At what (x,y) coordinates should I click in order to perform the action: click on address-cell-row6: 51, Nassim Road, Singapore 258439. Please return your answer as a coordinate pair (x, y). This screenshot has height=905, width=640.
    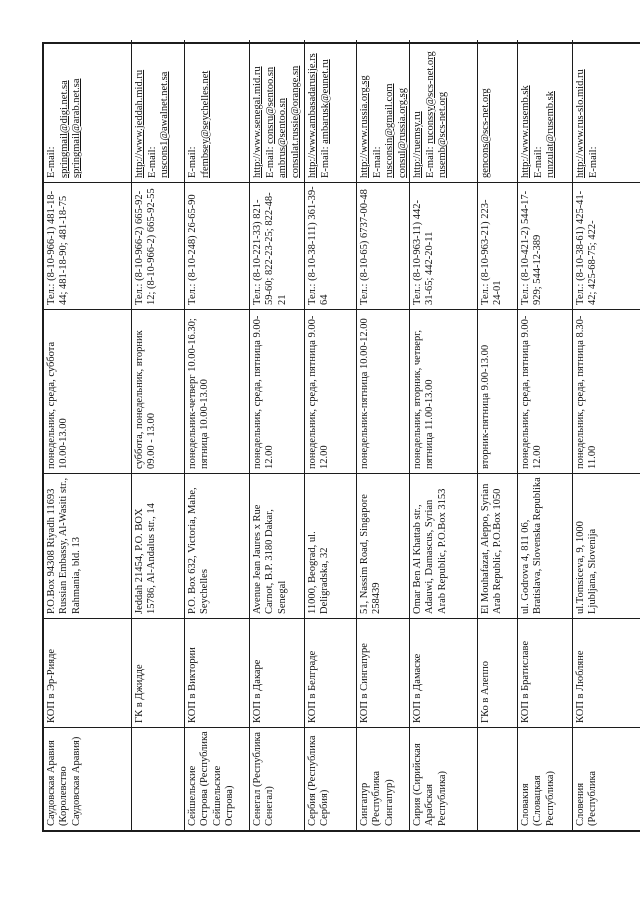
    Looking at the image, I should click on (383, 545).